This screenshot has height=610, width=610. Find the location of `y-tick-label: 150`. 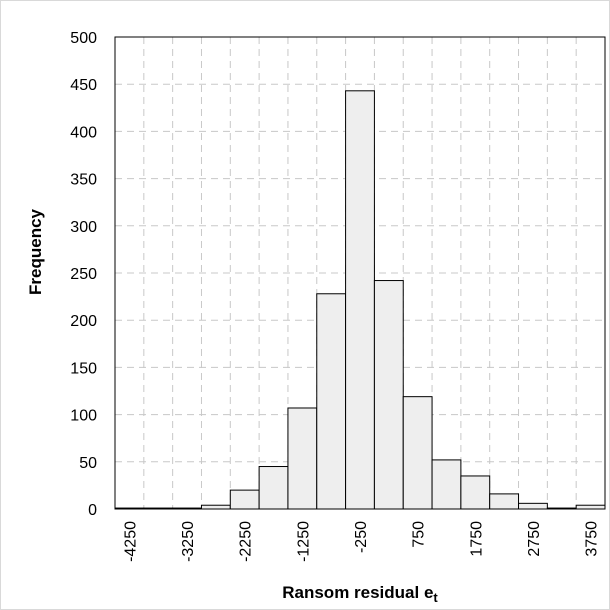

y-tick-label: 150 is located at coordinates (83, 368).